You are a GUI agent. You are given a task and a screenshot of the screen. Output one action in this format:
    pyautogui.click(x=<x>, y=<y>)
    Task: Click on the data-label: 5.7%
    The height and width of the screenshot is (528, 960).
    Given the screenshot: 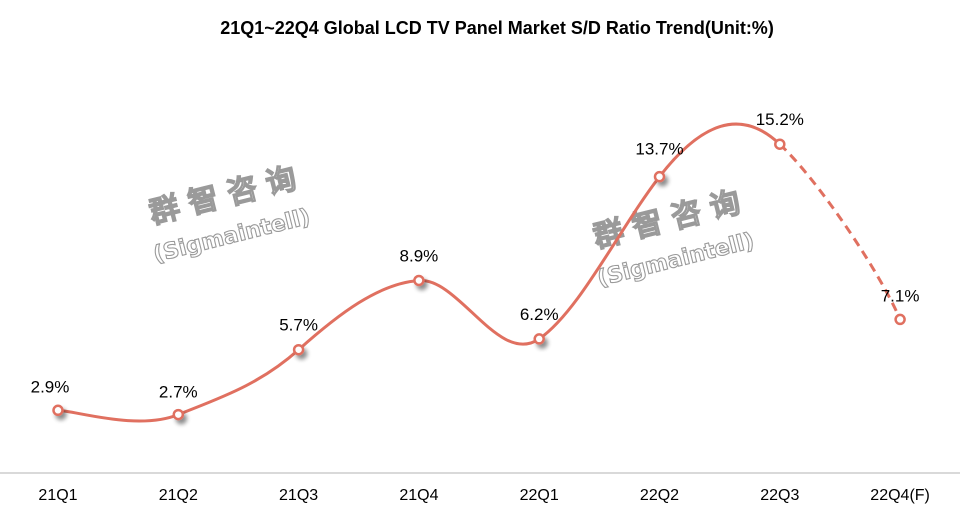 What is the action you would take?
    pyautogui.click(x=298, y=325)
    